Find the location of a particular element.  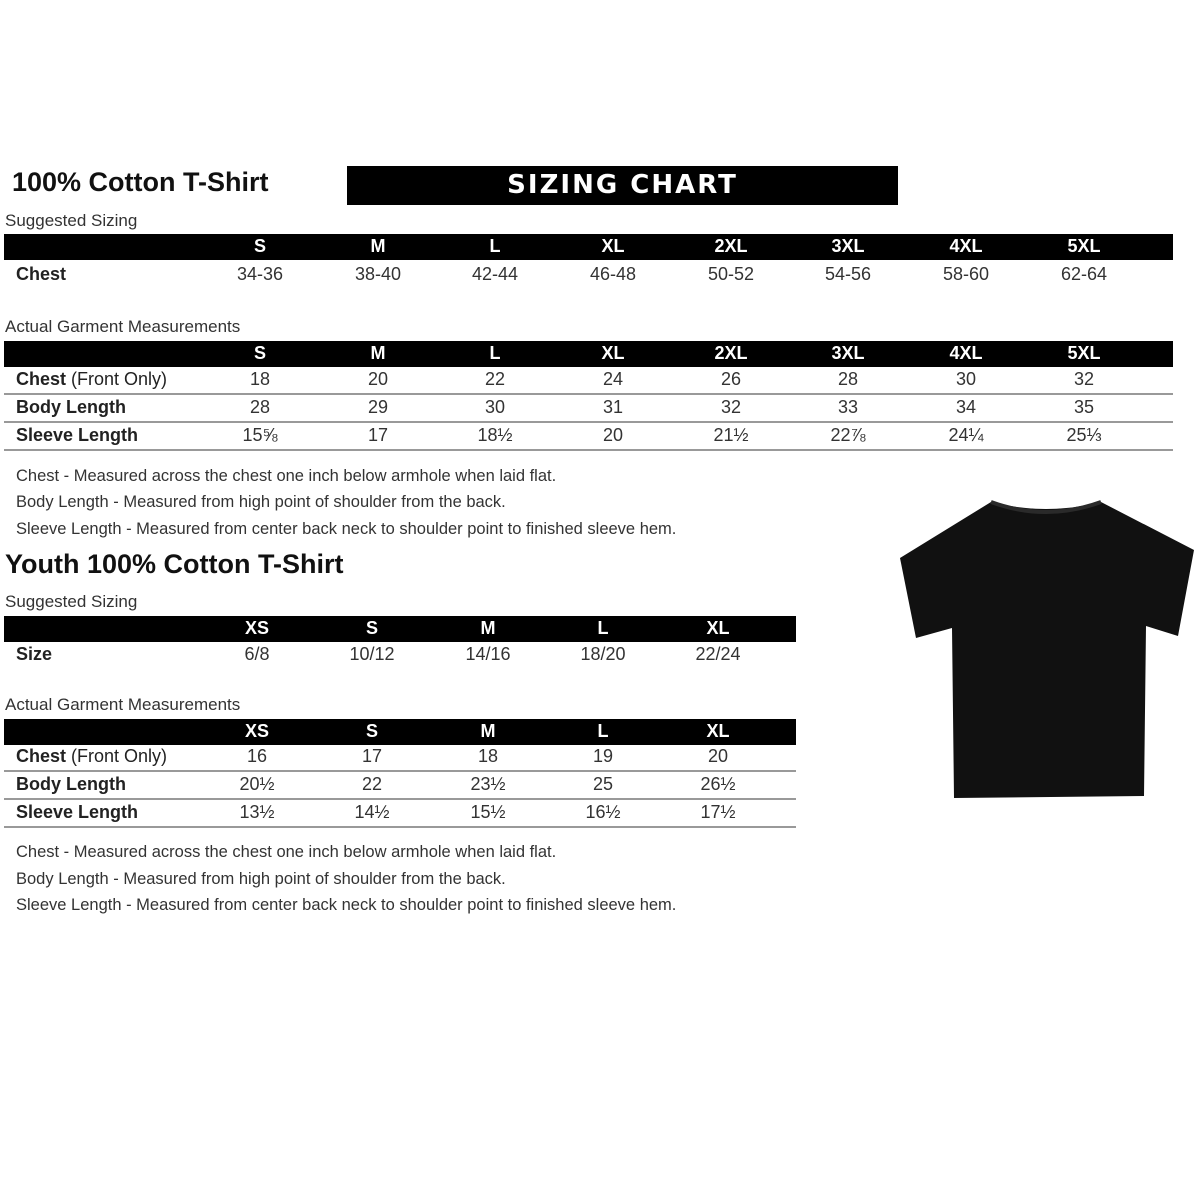

youth-actual-label: Actual Garment Measurements is located at coordinates (123, 704).